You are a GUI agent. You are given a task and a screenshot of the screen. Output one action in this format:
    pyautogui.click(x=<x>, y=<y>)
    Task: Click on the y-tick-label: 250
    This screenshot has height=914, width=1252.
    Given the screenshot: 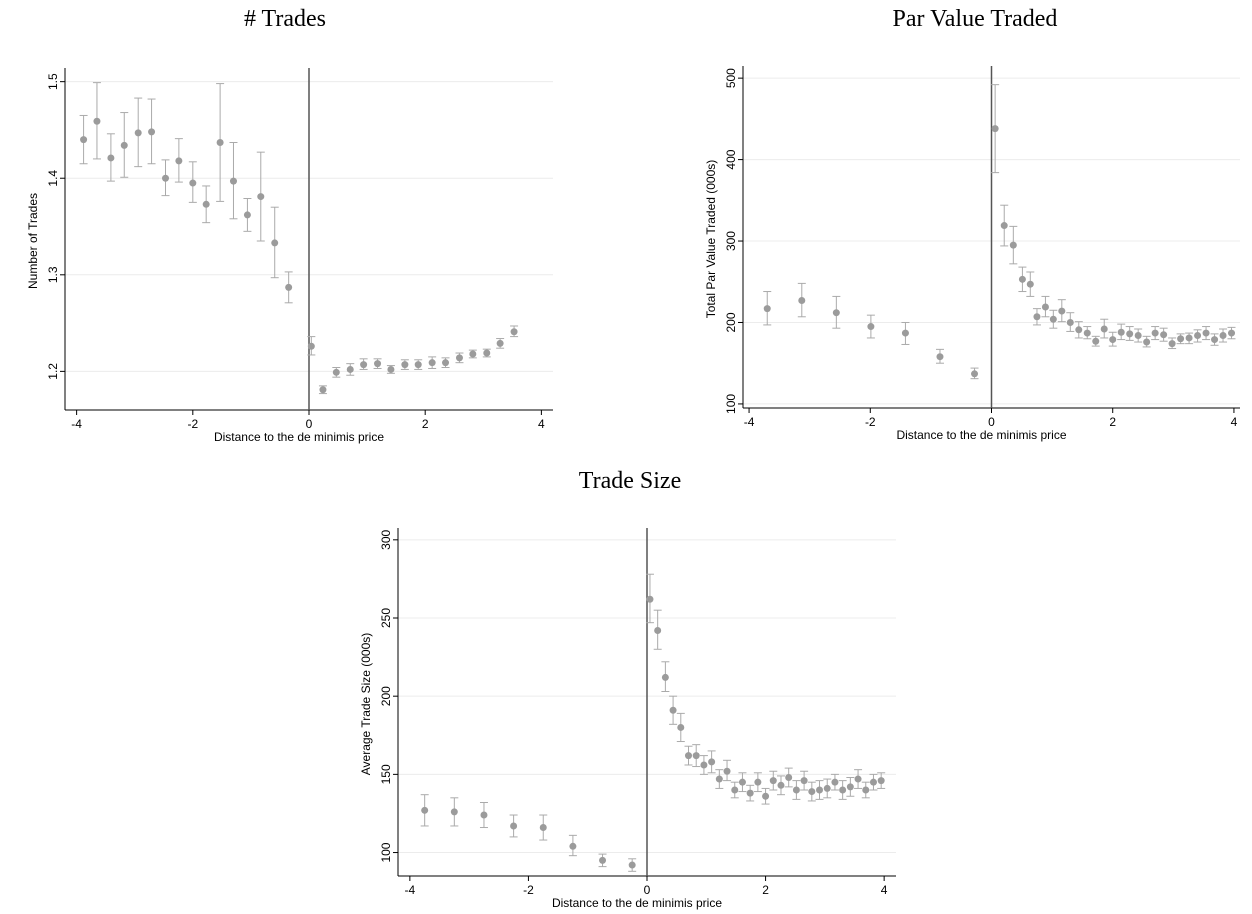 What is the action you would take?
    pyautogui.click(x=386, y=618)
    